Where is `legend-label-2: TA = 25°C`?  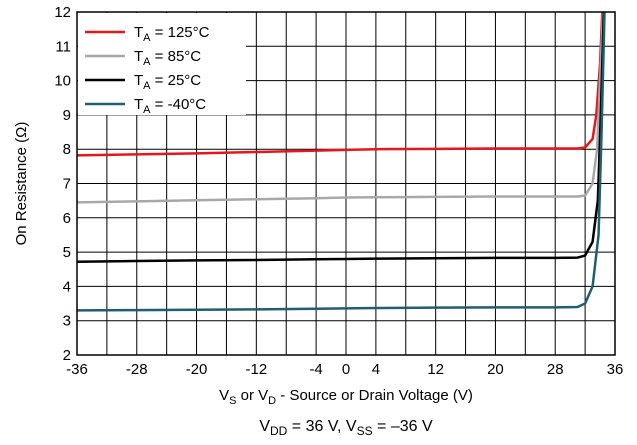 legend-label-2: TA = 25°C is located at coordinates (167, 82).